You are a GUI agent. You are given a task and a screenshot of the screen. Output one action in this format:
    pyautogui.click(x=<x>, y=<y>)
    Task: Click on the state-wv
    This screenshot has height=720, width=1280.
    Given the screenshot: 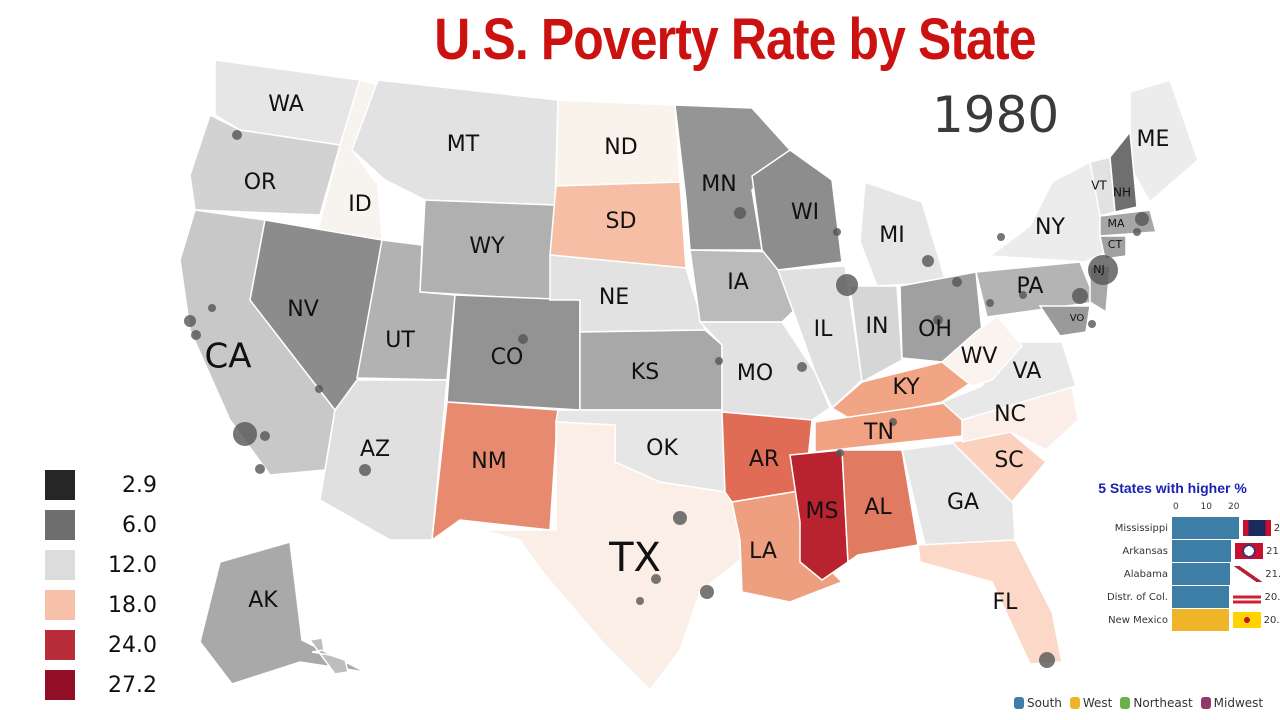 What is the action you would take?
    pyautogui.click(x=981, y=350)
    